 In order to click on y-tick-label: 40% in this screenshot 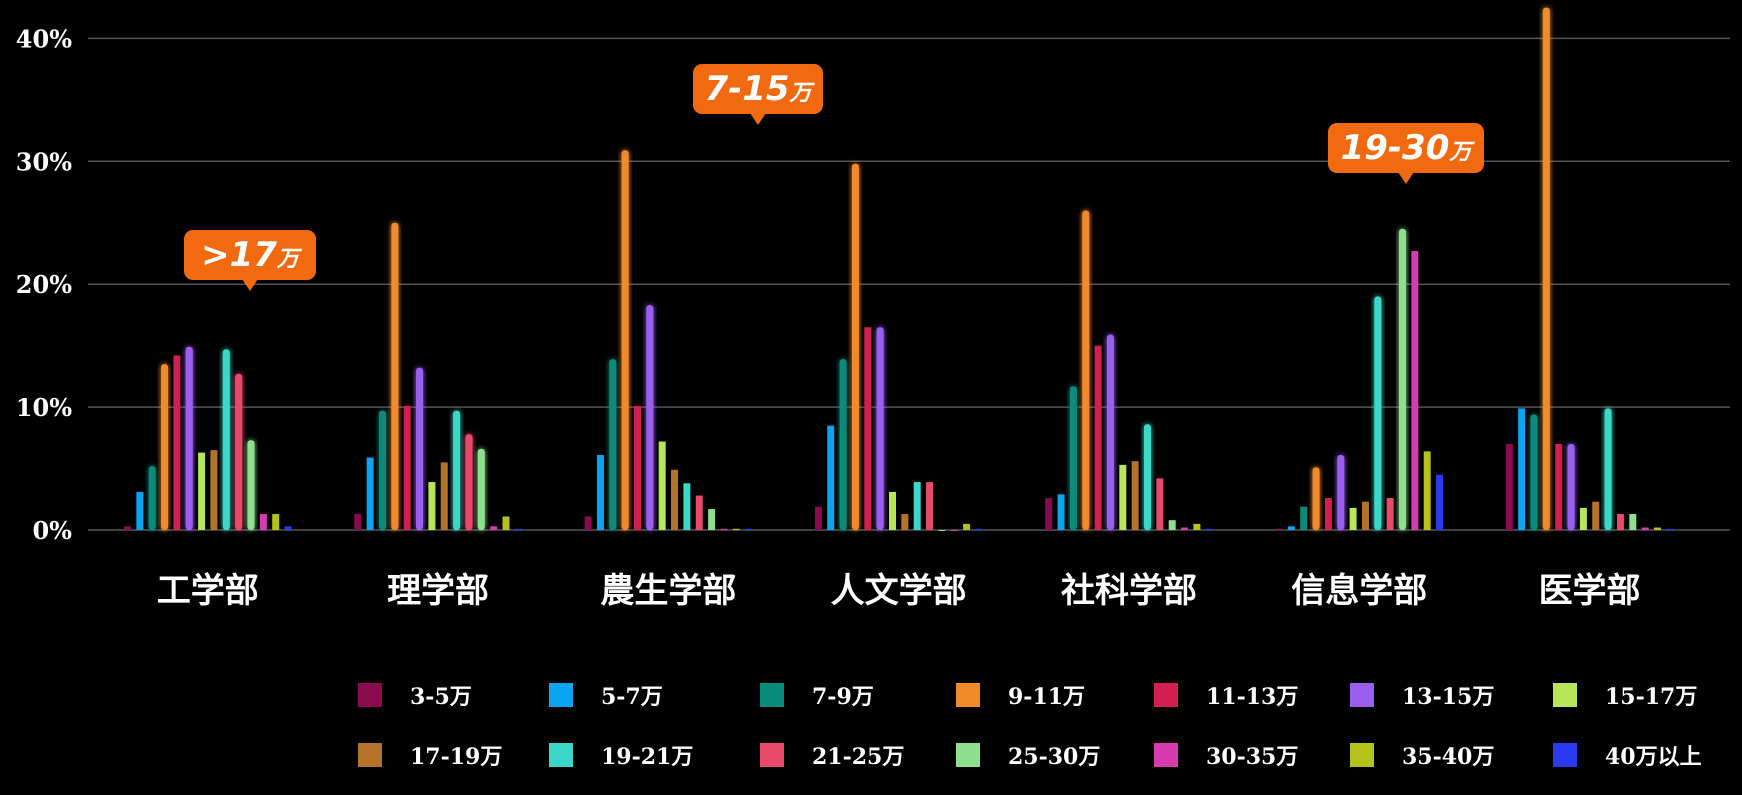, I will do `click(44, 38)`.